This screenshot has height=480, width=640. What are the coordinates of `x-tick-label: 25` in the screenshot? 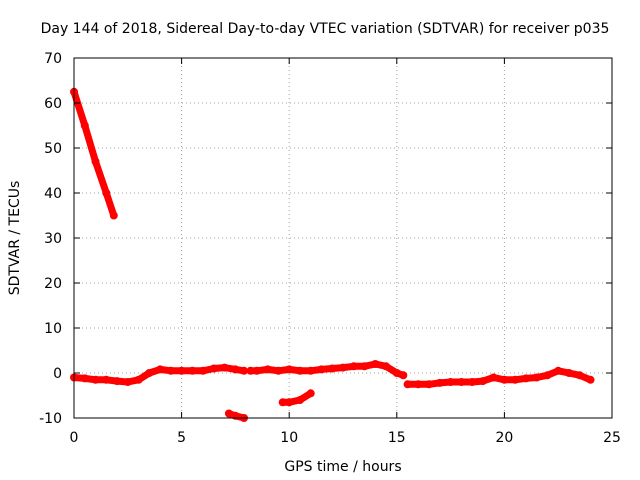 It's located at (612, 438).